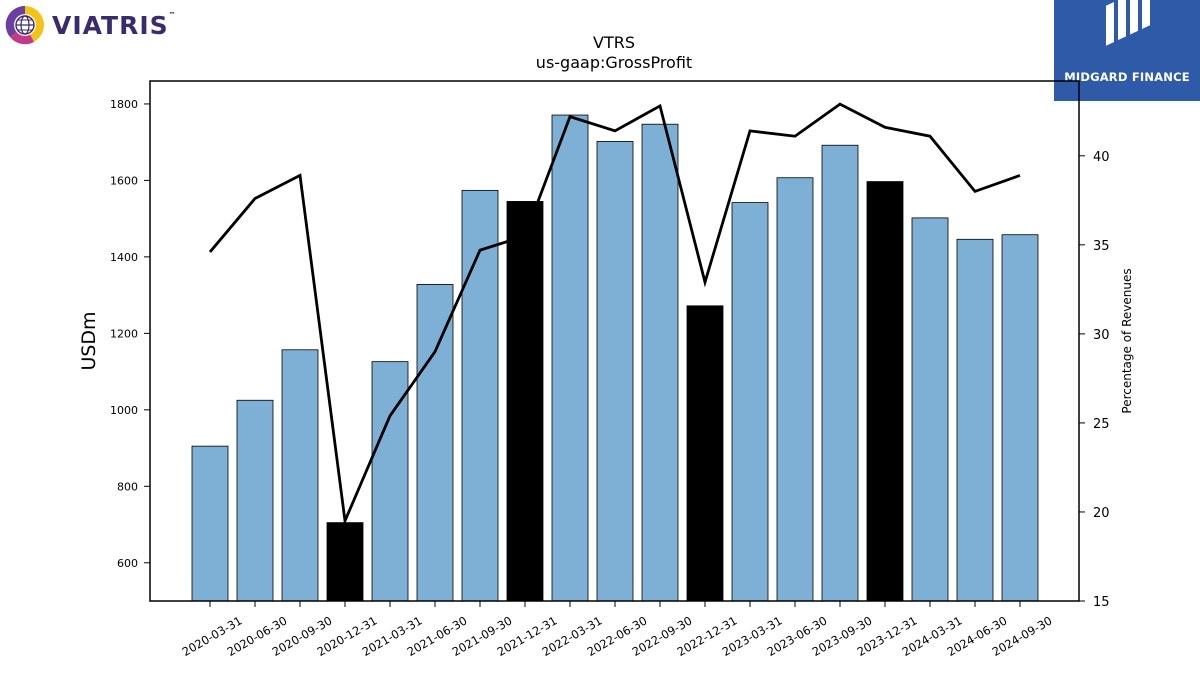 Image resolution: width=1200 pixels, height=675 pixels. What do you see at coordinates (614, 62) in the screenshot?
I see `chart-subtitle: us-gaap:GrossProfit` at bounding box center [614, 62].